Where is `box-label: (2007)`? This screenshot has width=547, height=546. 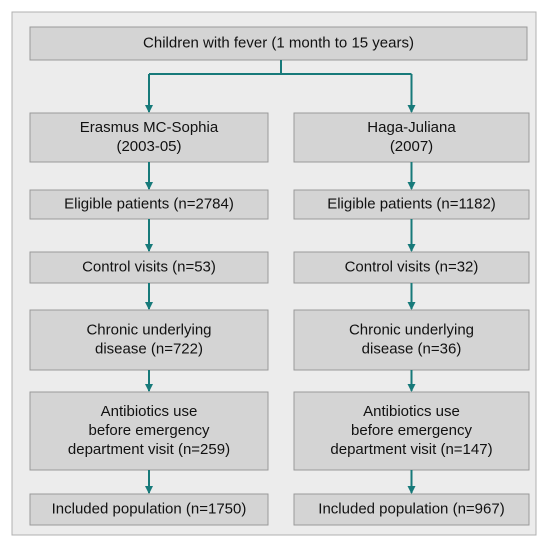 box-label: (2007) is located at coordinates (411, 146).